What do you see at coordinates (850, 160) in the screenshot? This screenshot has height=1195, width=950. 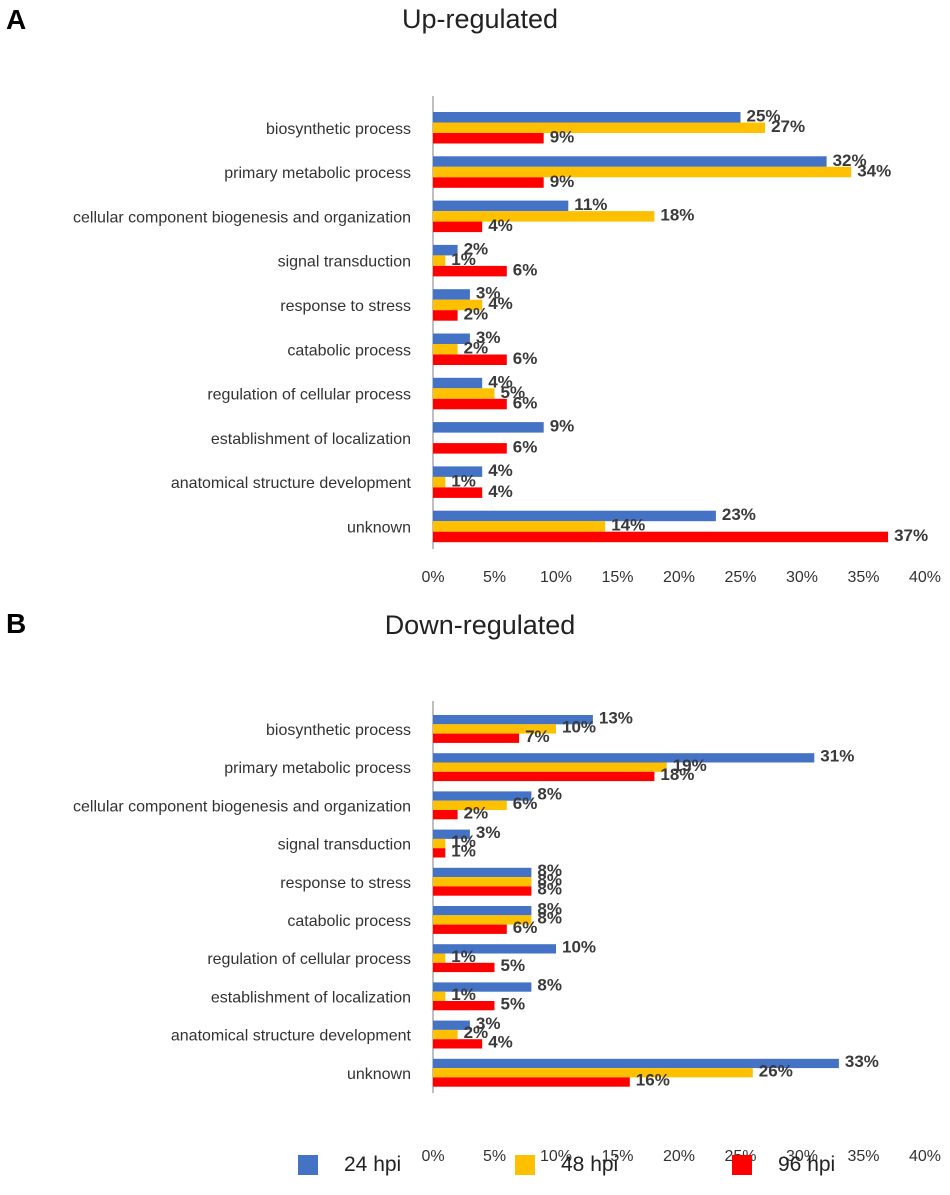 I see `up-data-label: 32%` at bounding box center [850, 160].